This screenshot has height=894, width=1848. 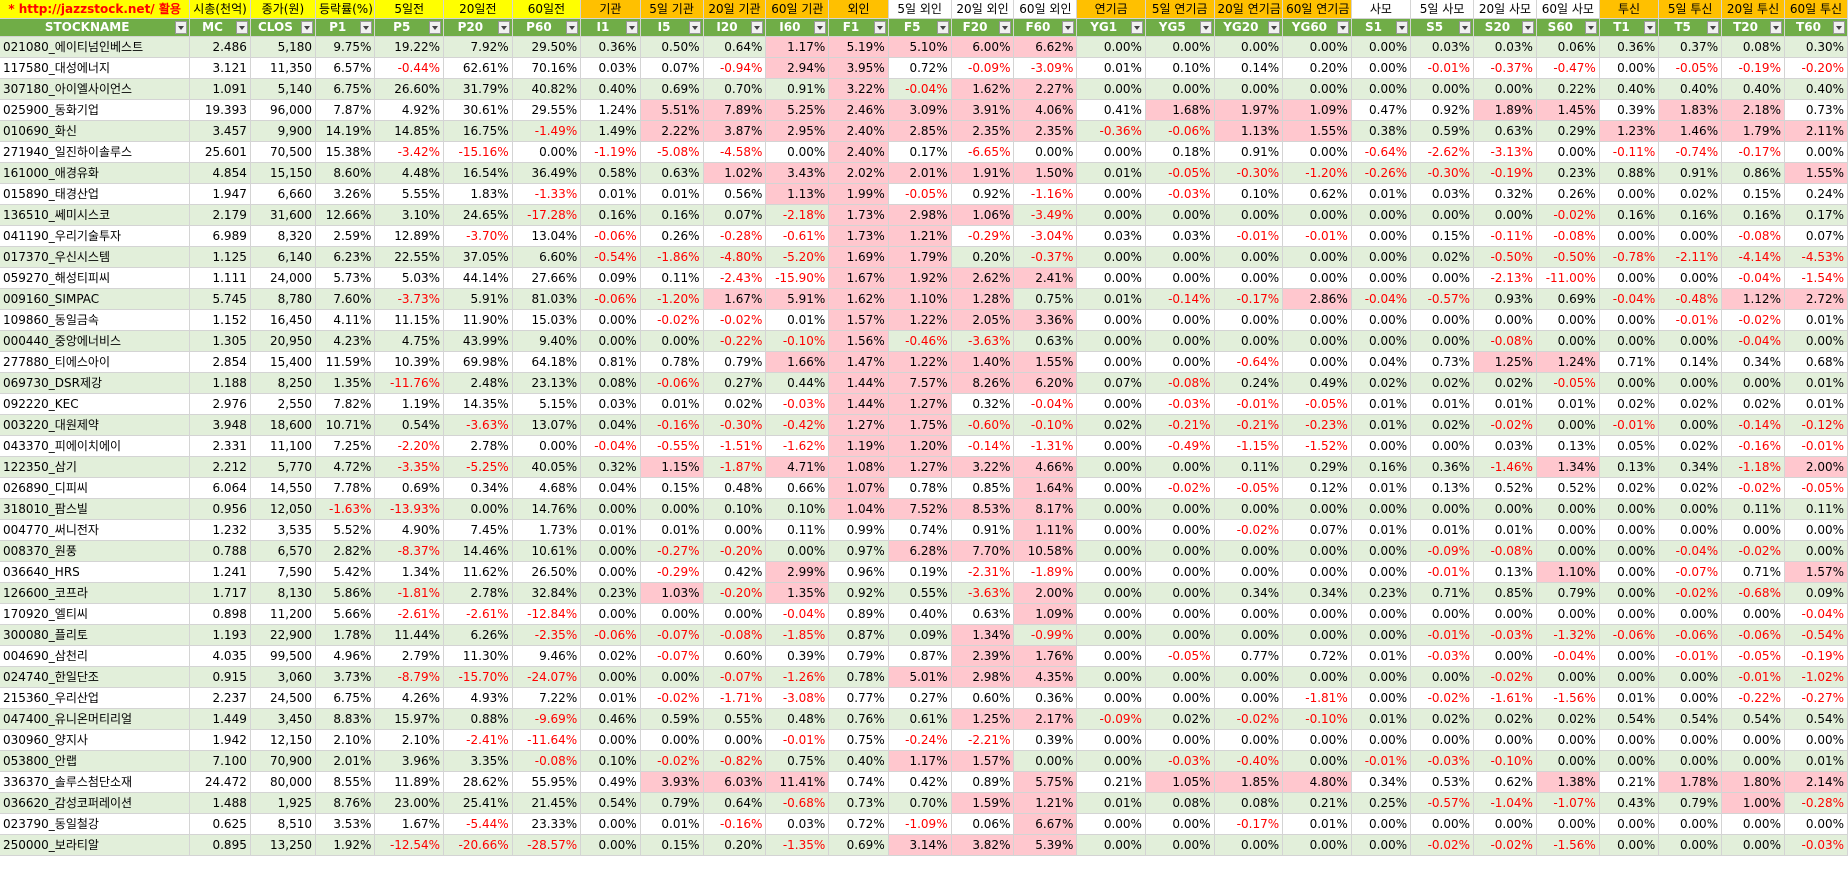 I want to click on data-cell: 8,320, so click(x=283, y=236).